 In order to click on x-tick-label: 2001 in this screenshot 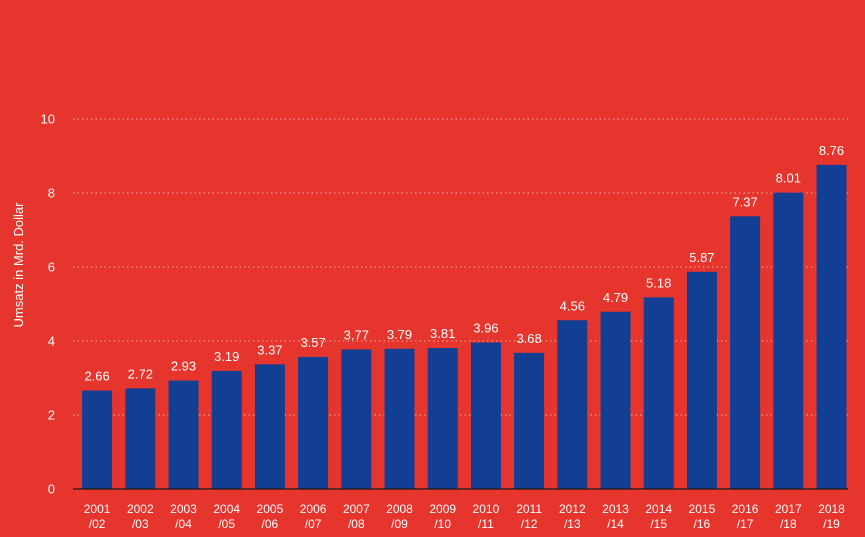, I will do `click(97, 509)`.